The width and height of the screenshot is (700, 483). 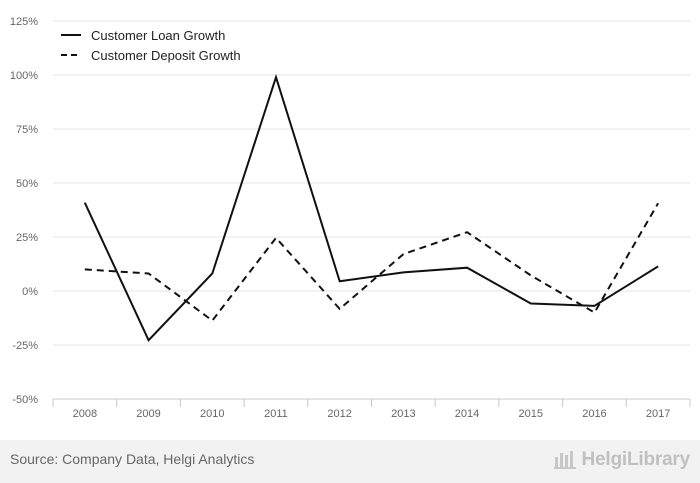 What do you see at coordinates (148, 414) in the screenshot?
I see `x-tick-label: 2009` at bounding box center [148, 414].